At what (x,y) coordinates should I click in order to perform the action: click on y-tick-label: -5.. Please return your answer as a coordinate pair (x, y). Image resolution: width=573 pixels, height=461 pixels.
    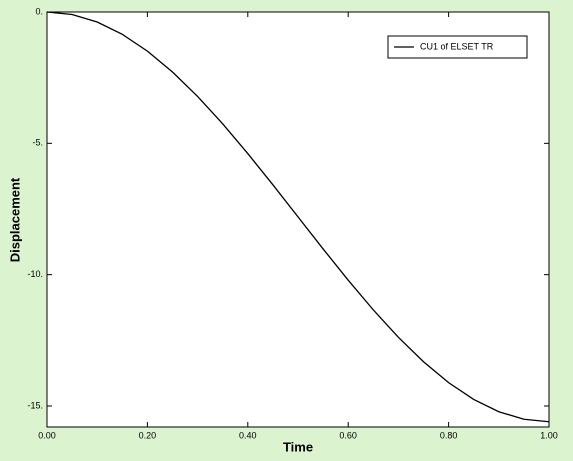
    Looking at the image, I should click on (37, 143).